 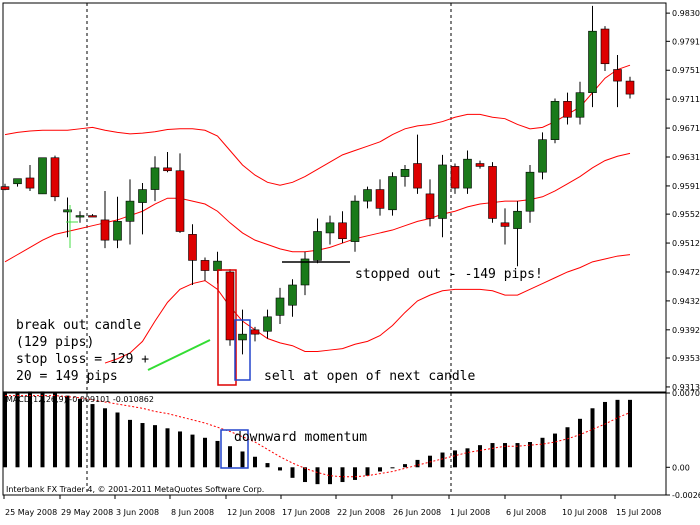 What do you see at coordinates (234, 449) in the screenshot?
I see `momentum-highlight-box` at bounding box center [234, 449].